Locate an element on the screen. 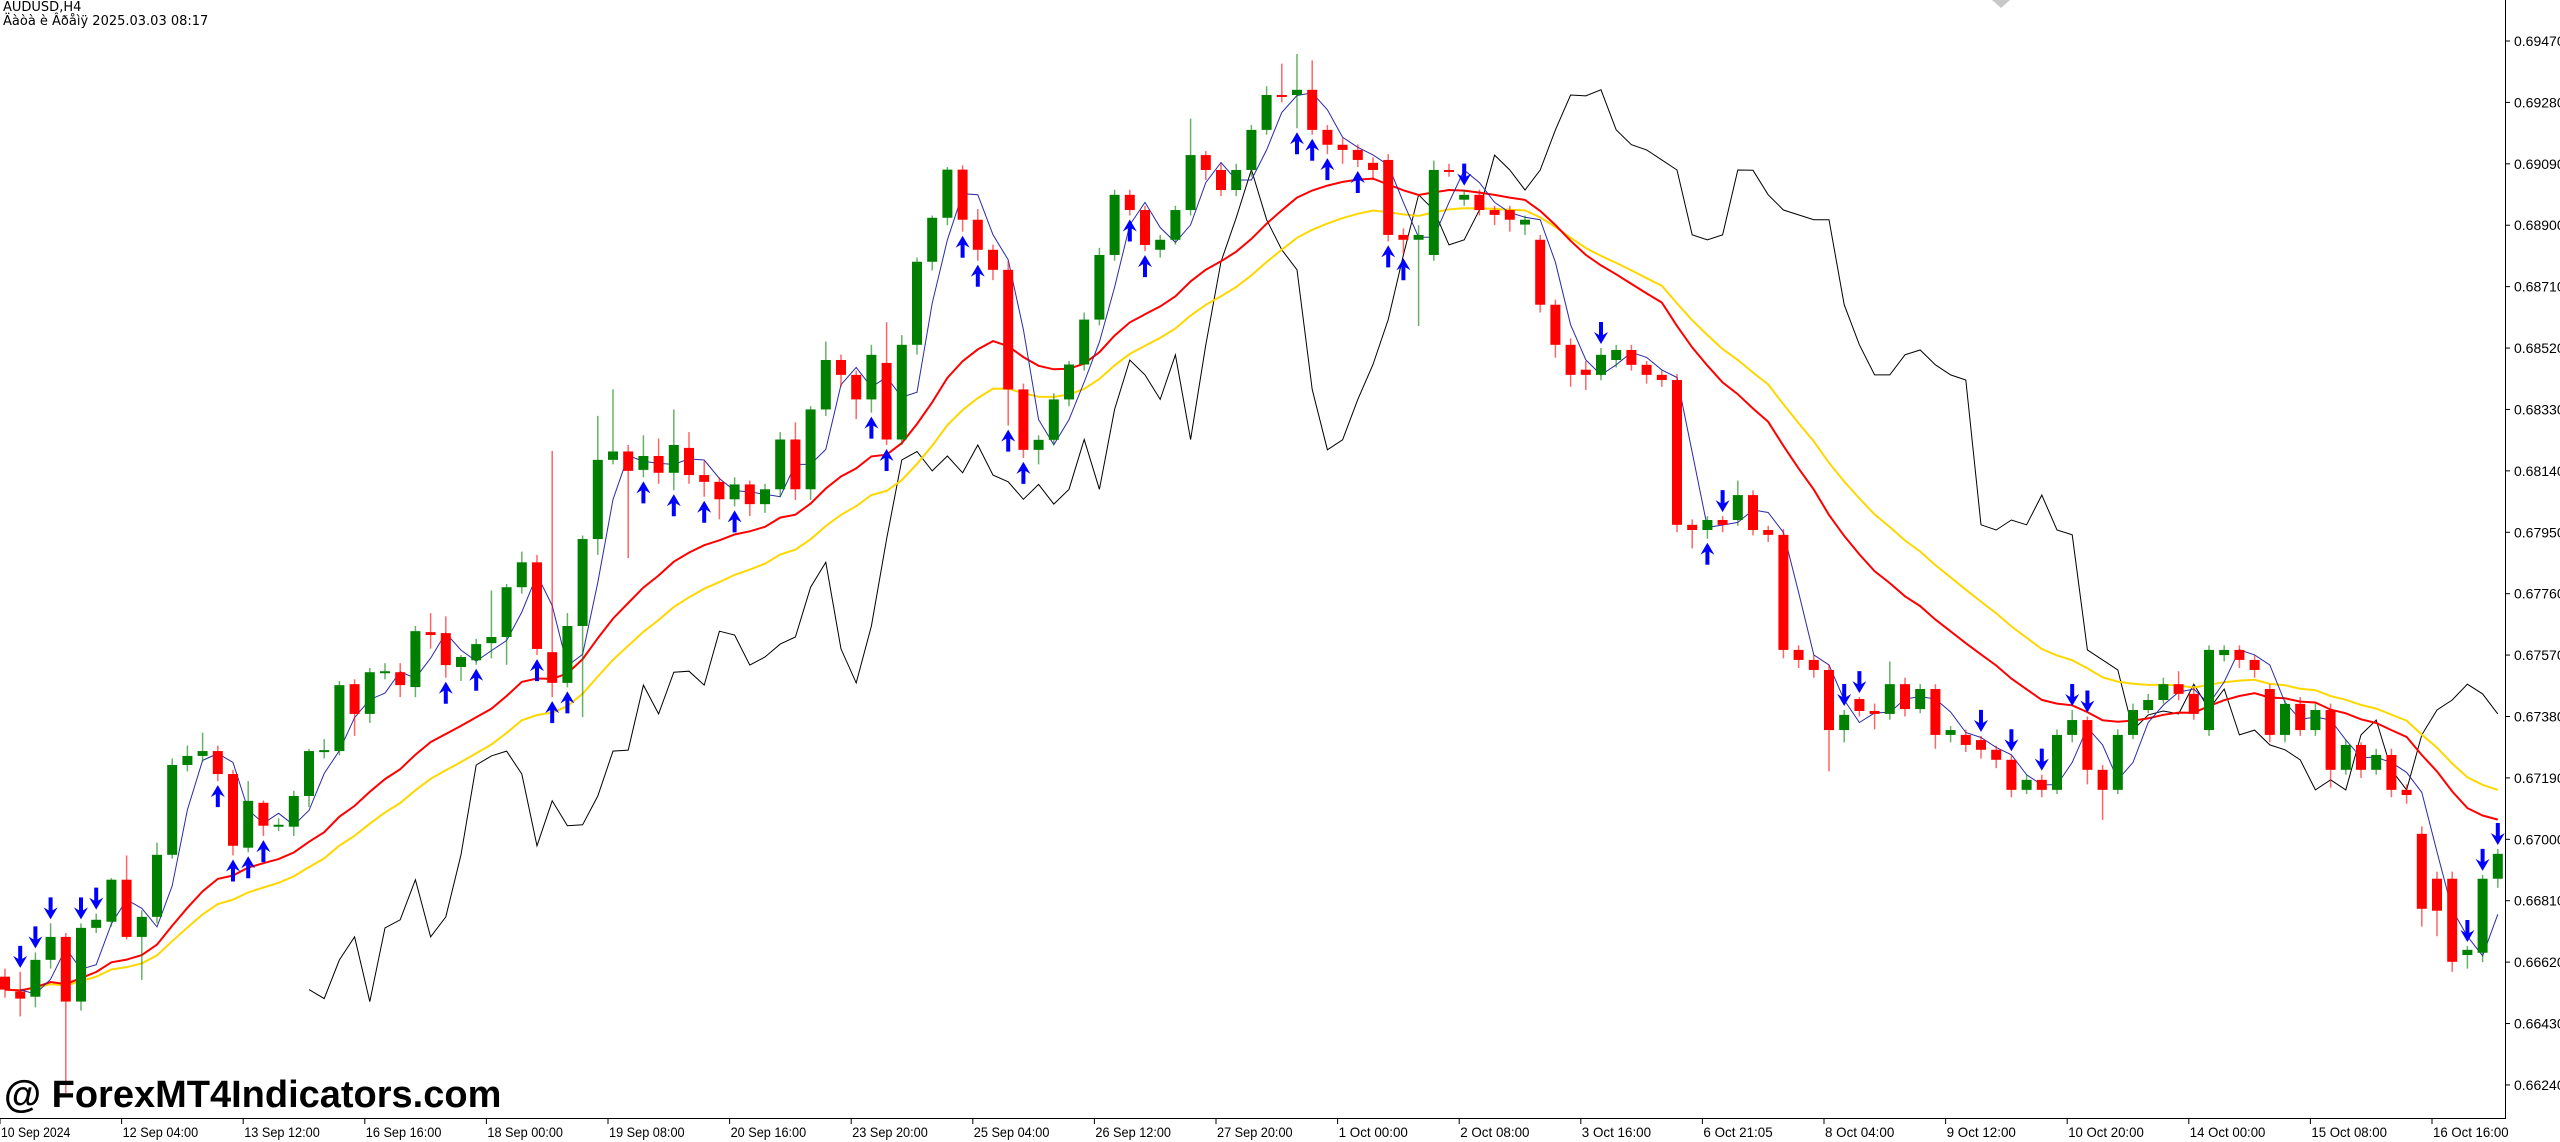 The image size is (2560, 1142). time-tick-label: 8 Oct 04:00 is located at coordinates (1859, 1132).